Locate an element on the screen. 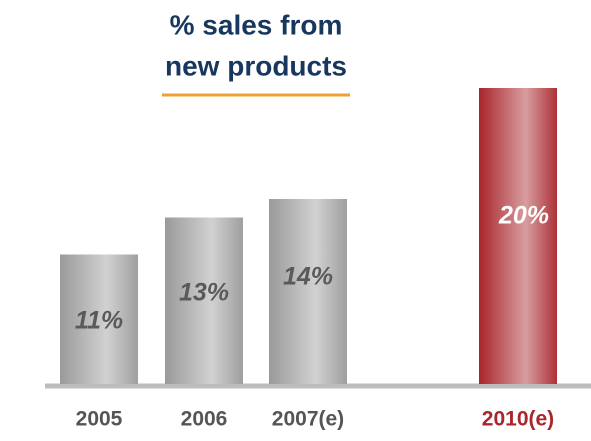 The width and height of the screenshot is (591, 441). x-tick-label: 2005 is located at coordinates (99, 419).